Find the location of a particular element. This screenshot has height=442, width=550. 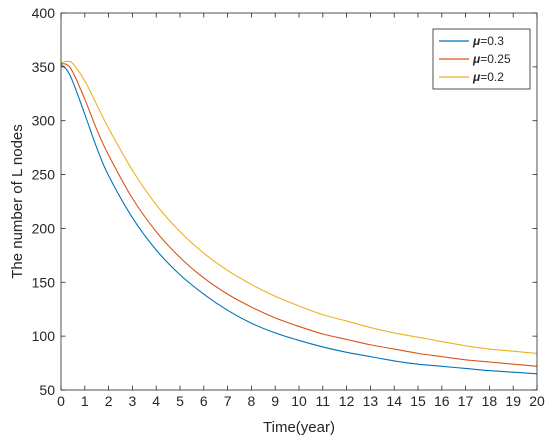

x-tick-label: 16 is located at coordinates (442, 401).